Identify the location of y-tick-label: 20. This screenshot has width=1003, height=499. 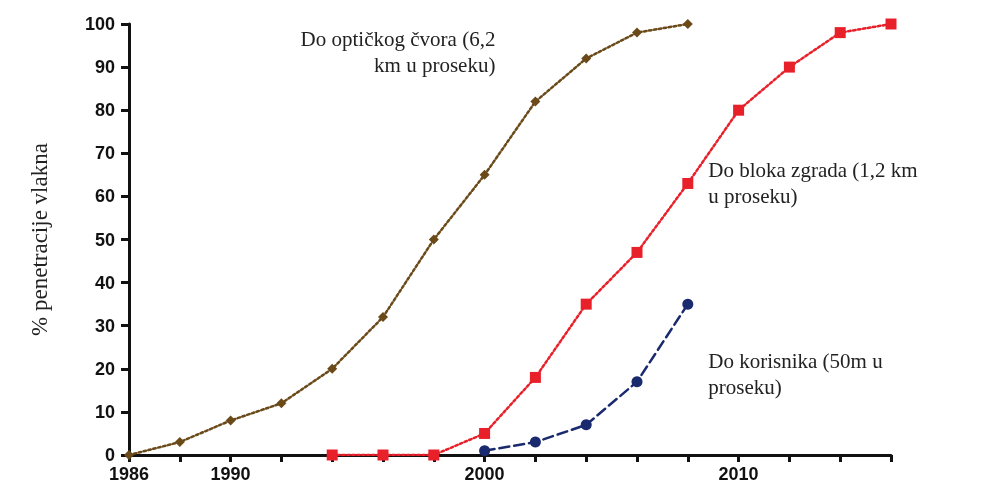
(104, 368).